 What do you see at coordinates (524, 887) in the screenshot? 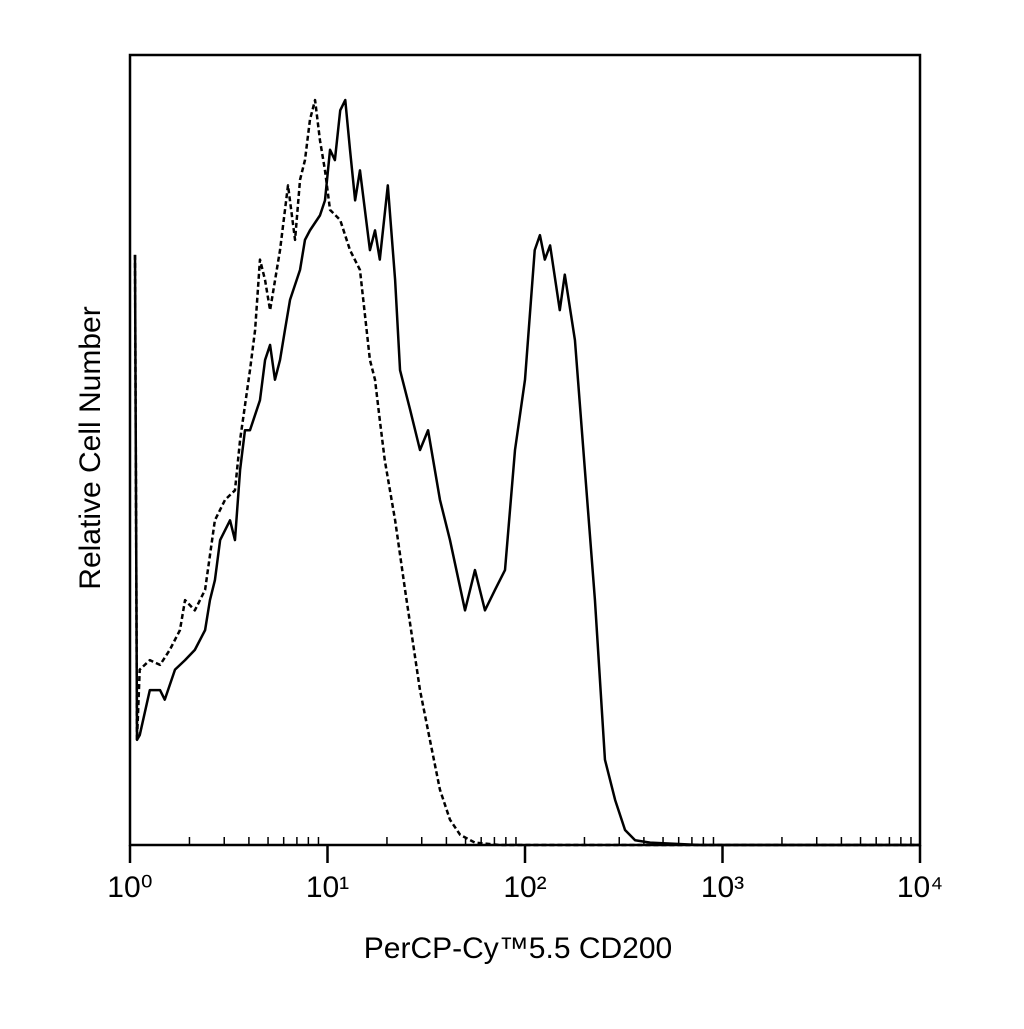
I see `x-tick-label: 10²` at bounding box center [524, 887].